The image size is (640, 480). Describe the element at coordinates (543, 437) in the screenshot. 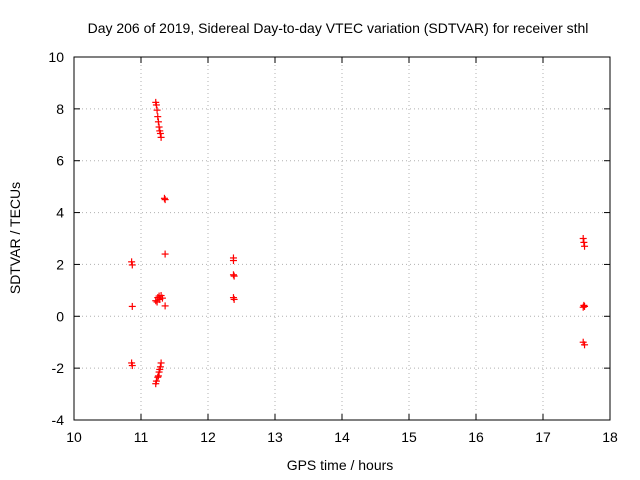

I see `x-tick-label: 17` at that location.